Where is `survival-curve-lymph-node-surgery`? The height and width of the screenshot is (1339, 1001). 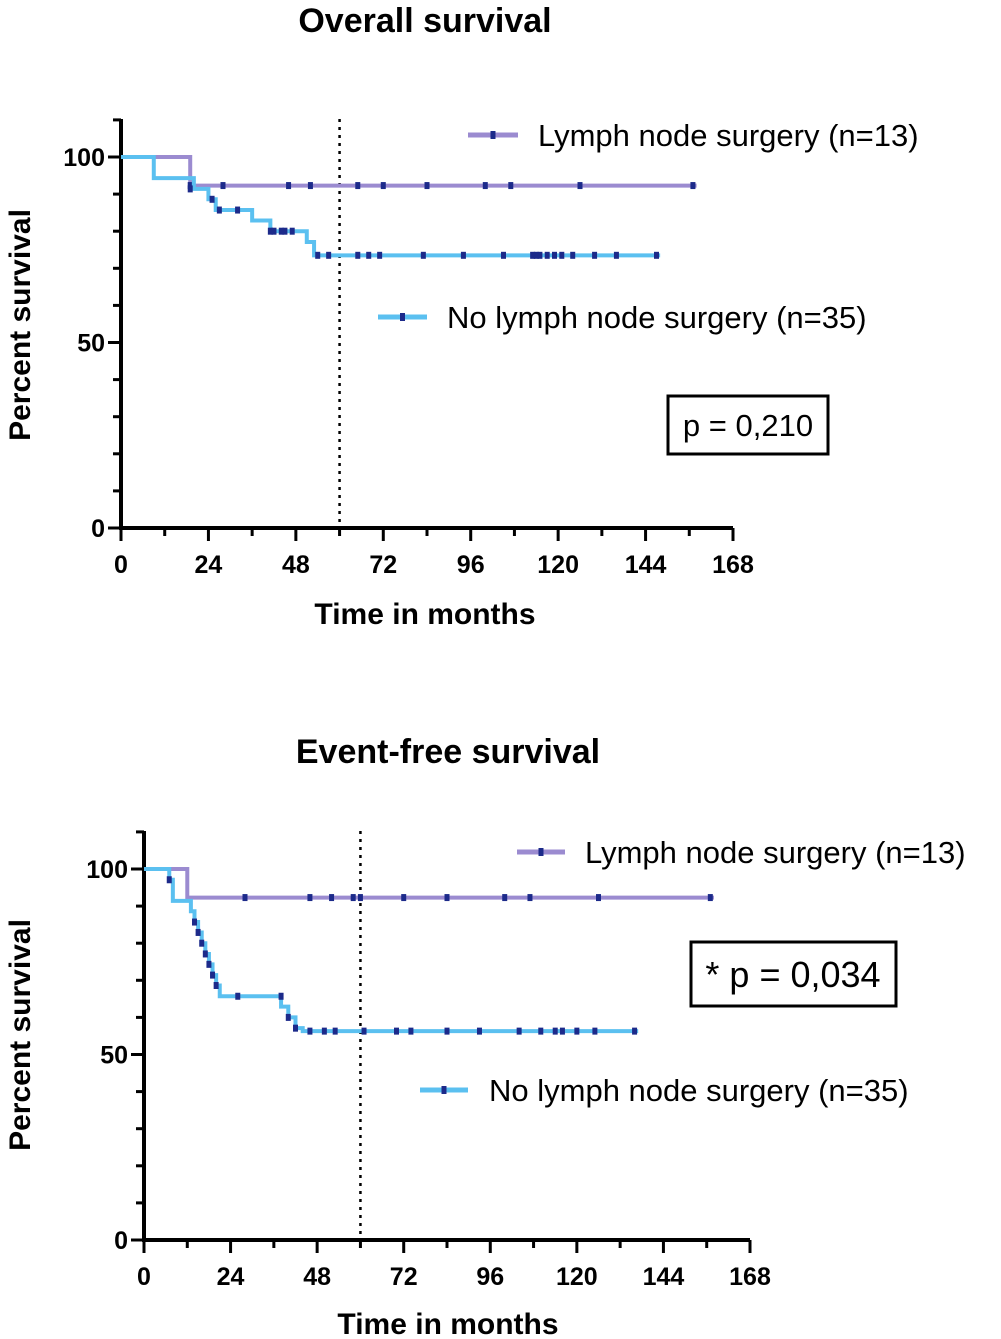 survival-curve-lymph-node-surgery is located at coordinates (409, 171).